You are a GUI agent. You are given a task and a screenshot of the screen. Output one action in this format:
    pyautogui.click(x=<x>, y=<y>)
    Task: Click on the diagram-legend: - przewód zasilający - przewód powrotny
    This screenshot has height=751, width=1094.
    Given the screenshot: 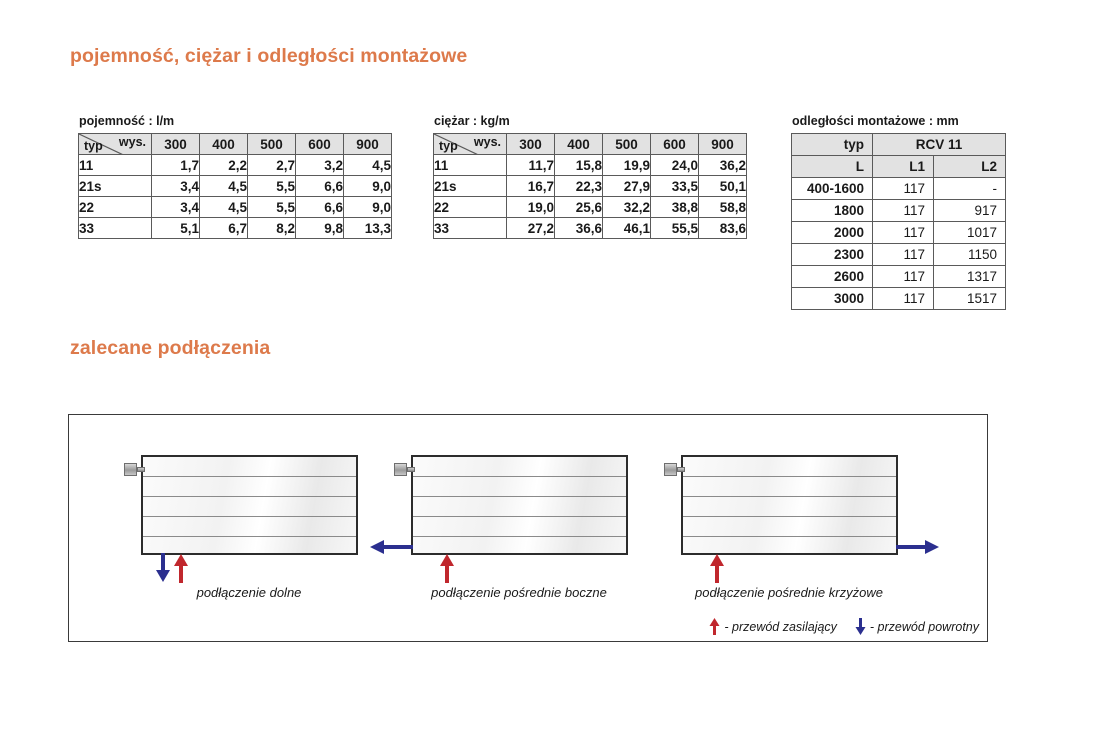 What is the action you would take?
    pyautogui.click(x=844, y=626)
    